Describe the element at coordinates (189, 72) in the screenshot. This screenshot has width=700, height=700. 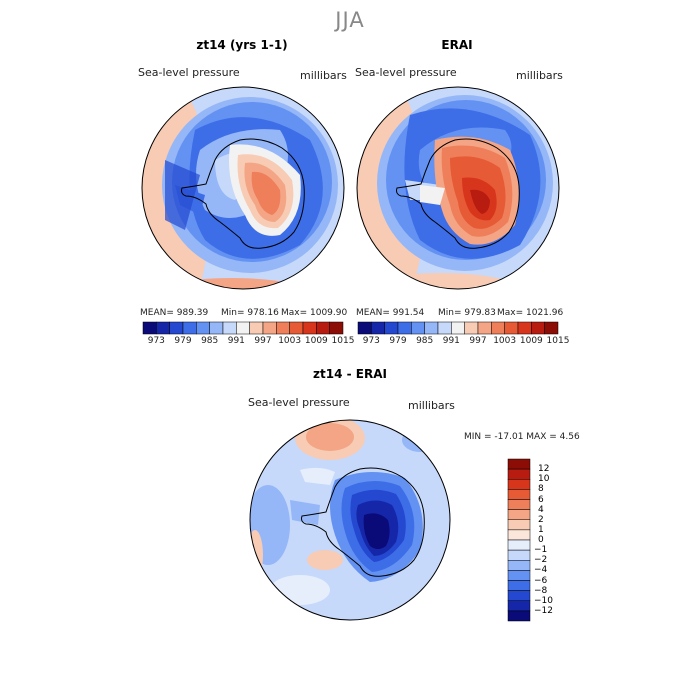
I see `variable-label-model: Sea-level pressure` at that location.